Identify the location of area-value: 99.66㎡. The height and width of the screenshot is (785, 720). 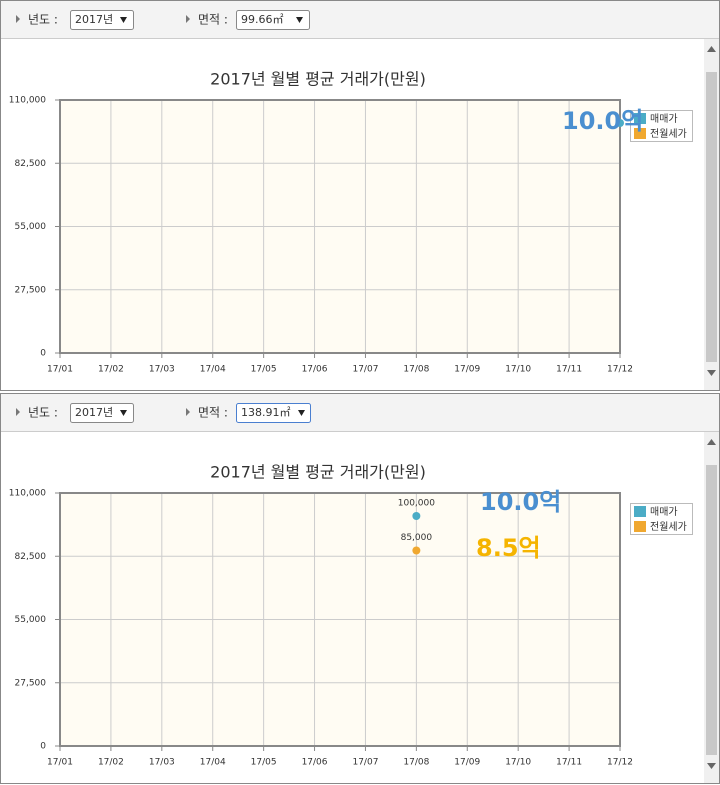
(262, 19).